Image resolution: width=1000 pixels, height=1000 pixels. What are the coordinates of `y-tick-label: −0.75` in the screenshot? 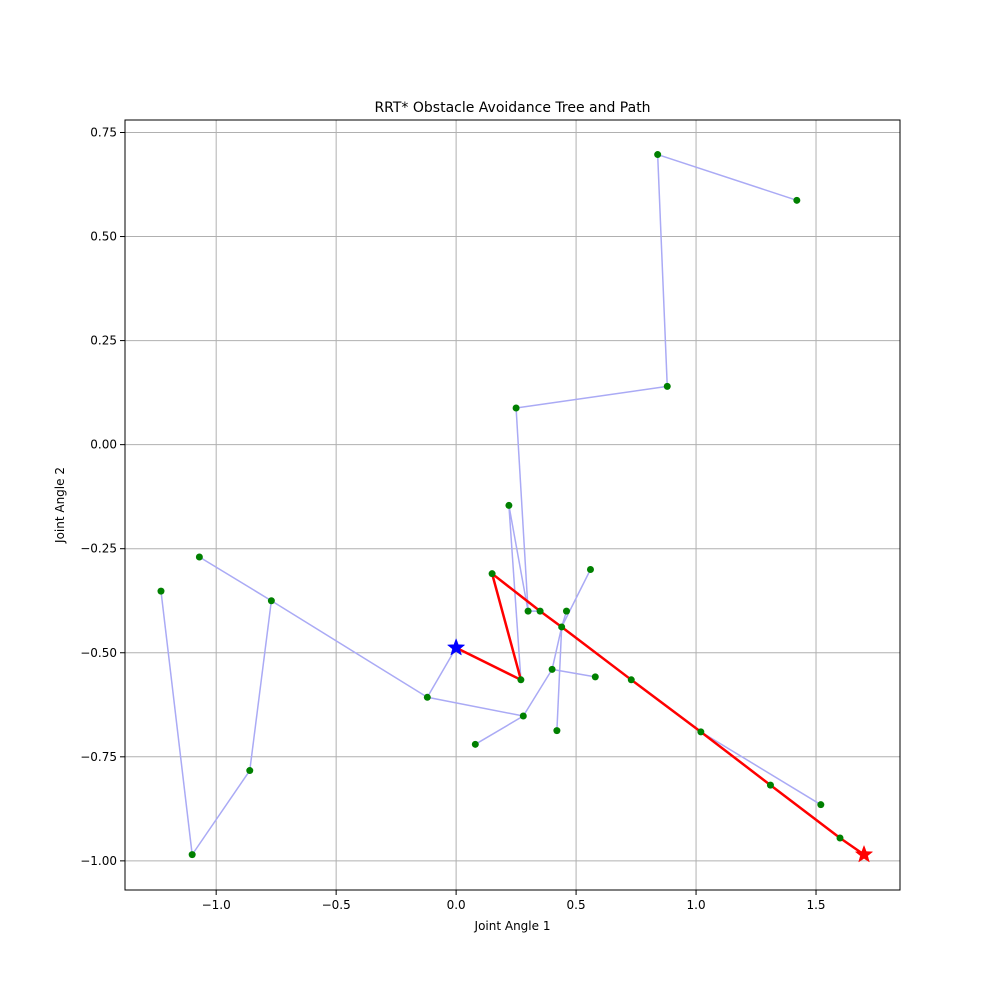 It's located at (98, 757).